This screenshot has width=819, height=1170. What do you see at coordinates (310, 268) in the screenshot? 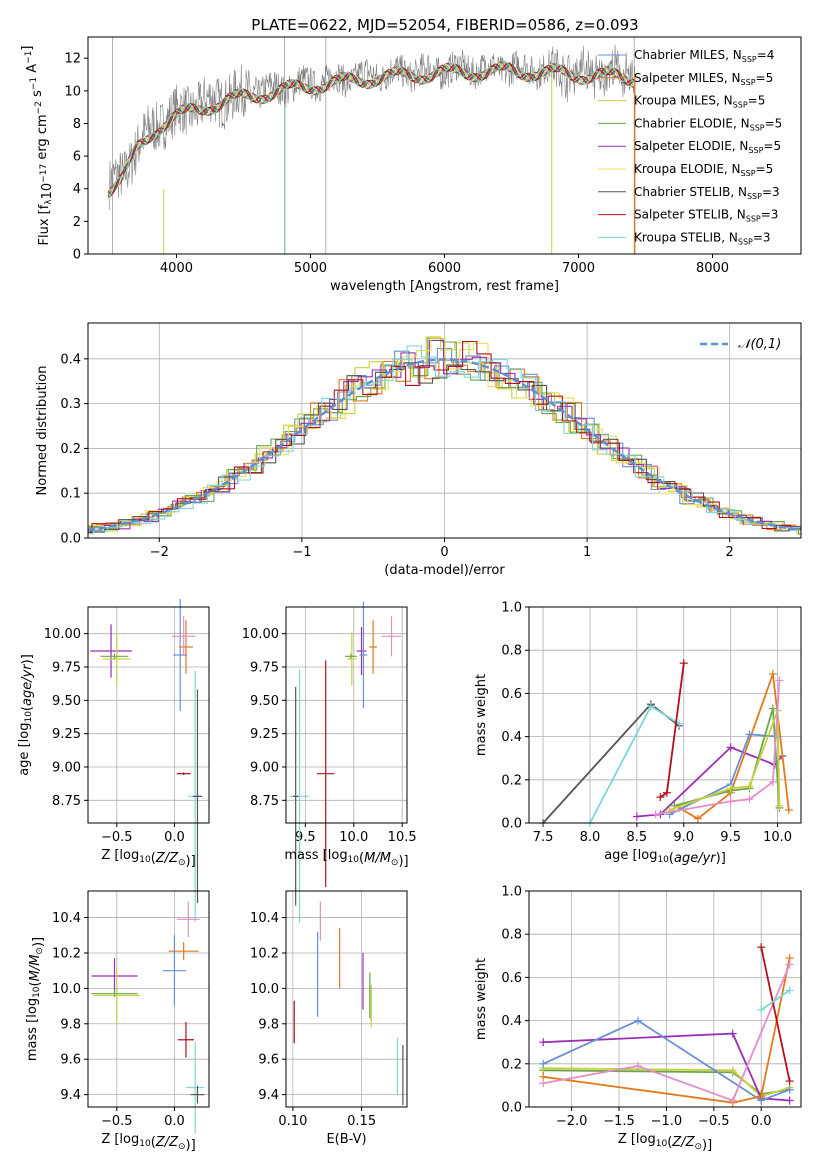
I see `x-tick-label: 5000` at bounding box center [310, 268].